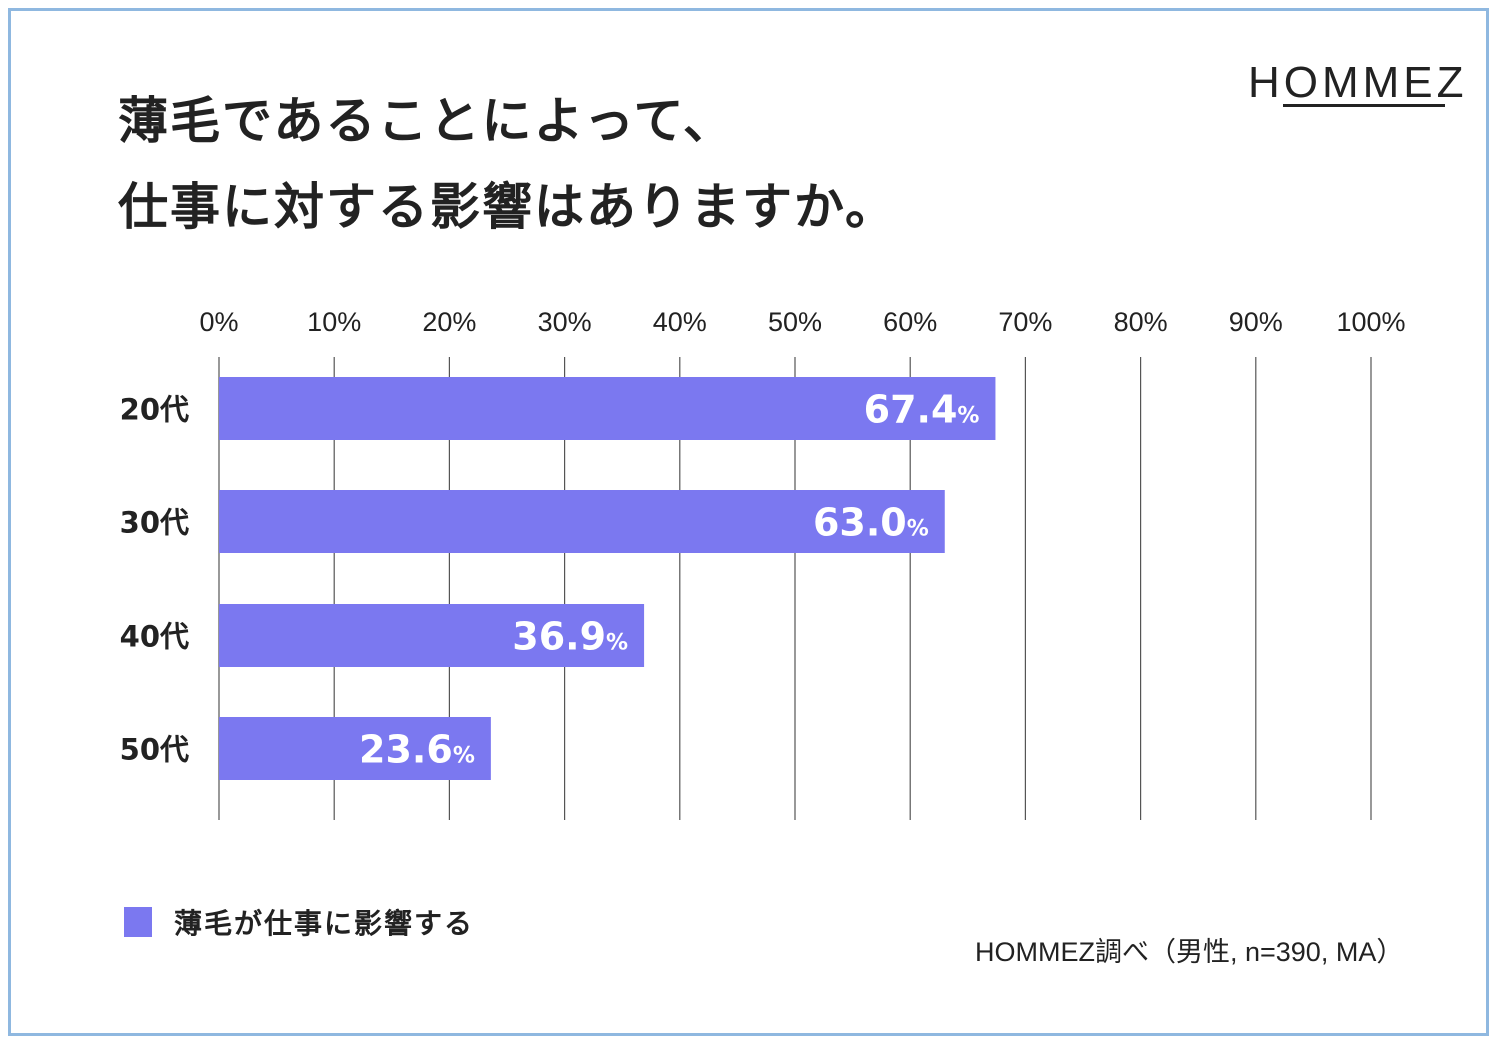 The image size is (1501, 1048). What do you see at coordinates (507, 164) in the screenshot?
I see `chart-title: 薄毛であることによって、 仕事に対する影響はありますか。` at bounding box center [507, 164].